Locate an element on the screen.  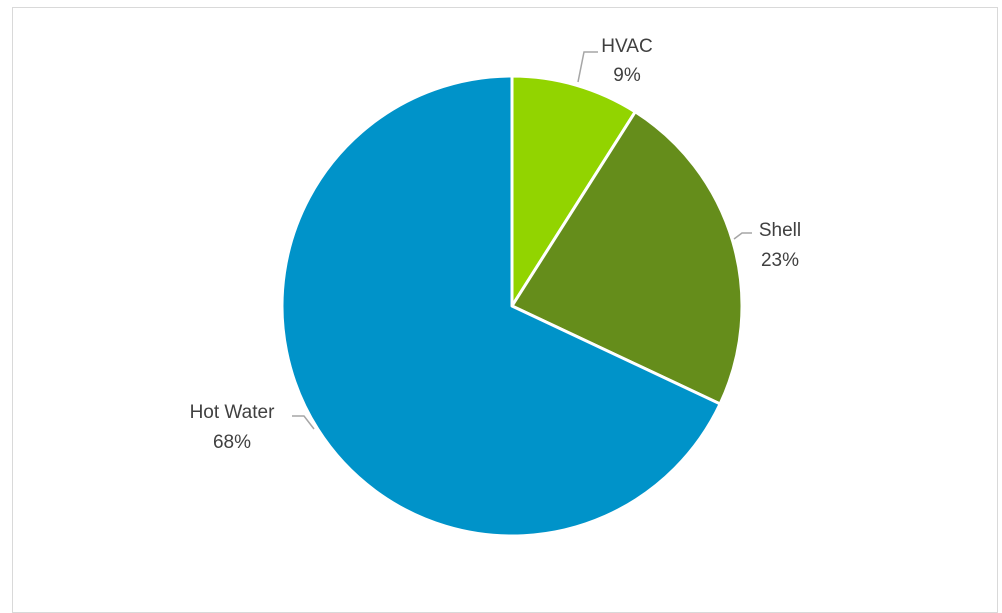
slice-percent-label-shell: 23% is located at coordinates (780, 260).